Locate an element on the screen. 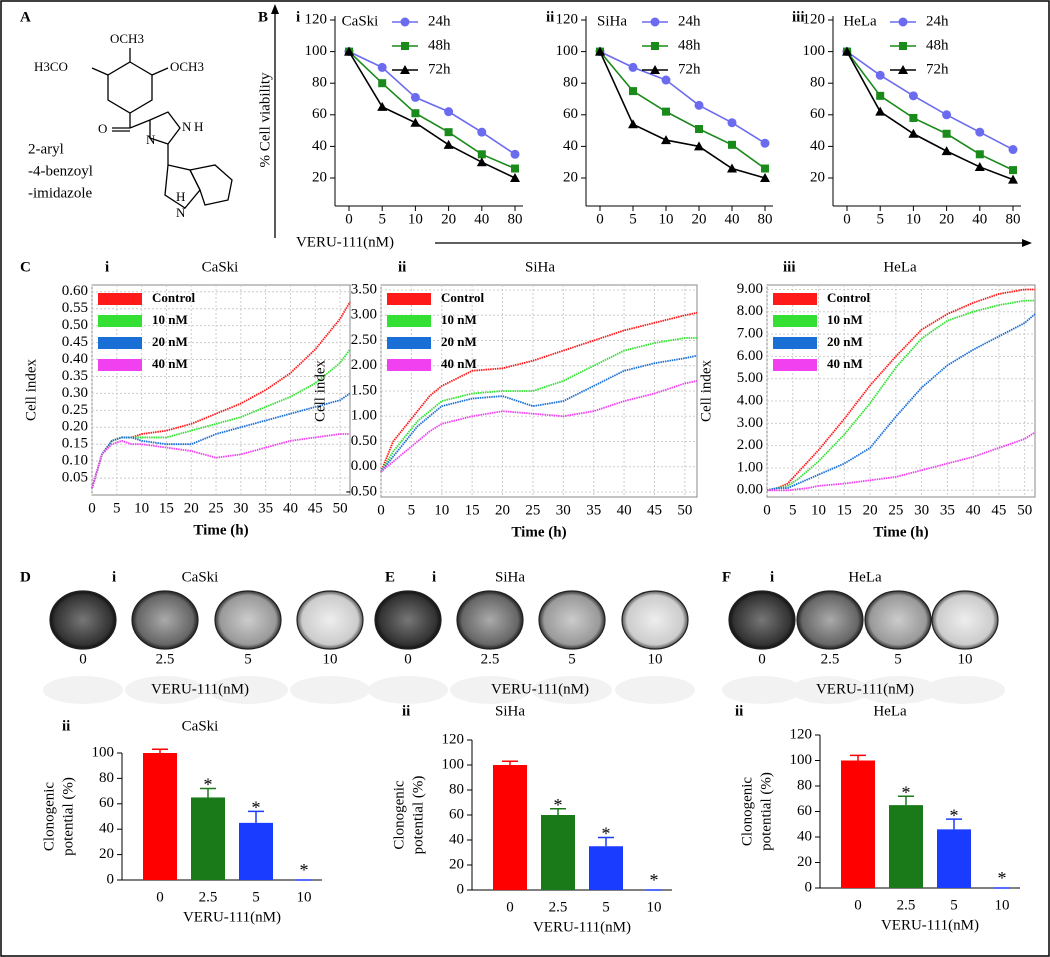 Image resolution: width=1050 pixels, height=957 pixels. x-tick-label: 80 is located at coordinates (1013, 219).